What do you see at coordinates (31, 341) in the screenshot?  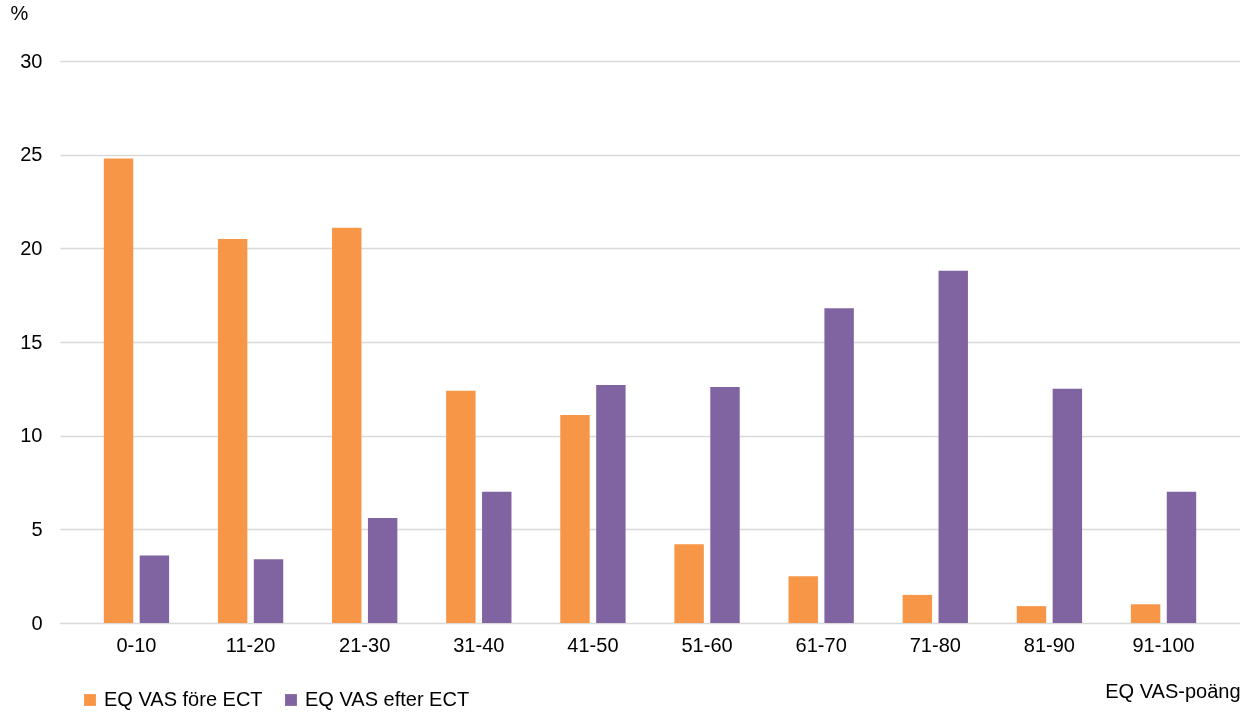 I see `y-tick-label: 15` at bounding box center [31, 341].